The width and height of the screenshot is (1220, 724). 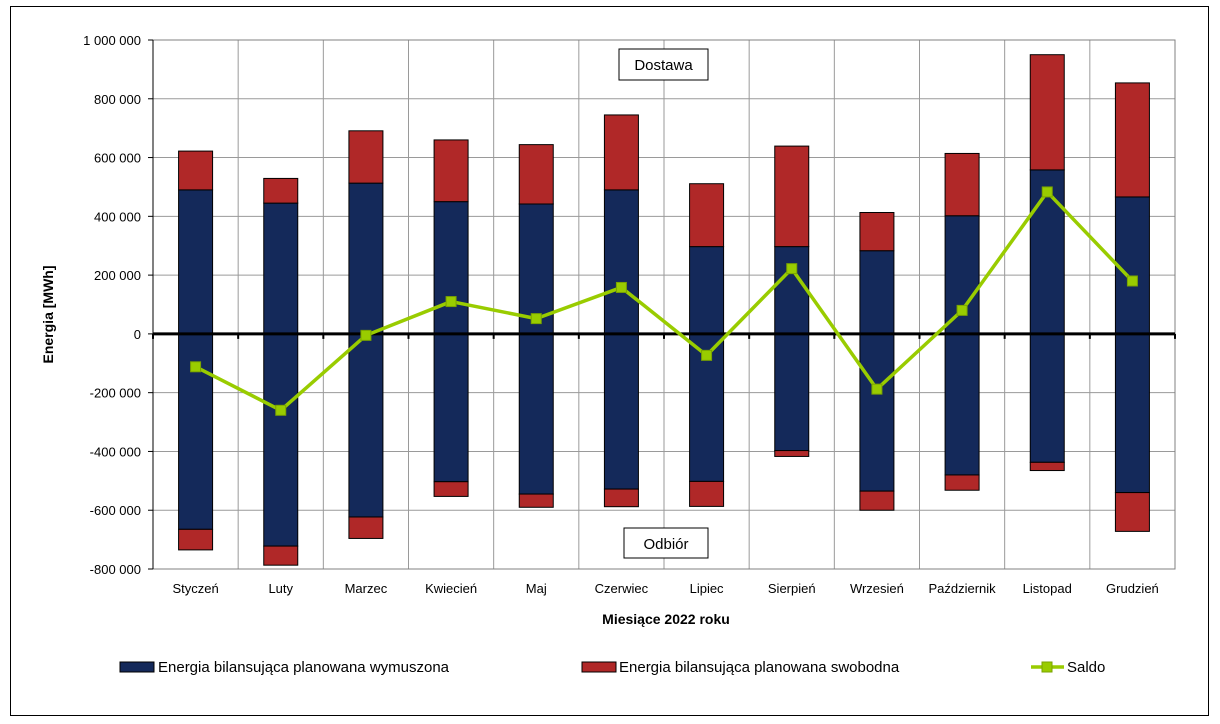 I want to click on y-tick-label: 400 000, so click(x=117, y=216).